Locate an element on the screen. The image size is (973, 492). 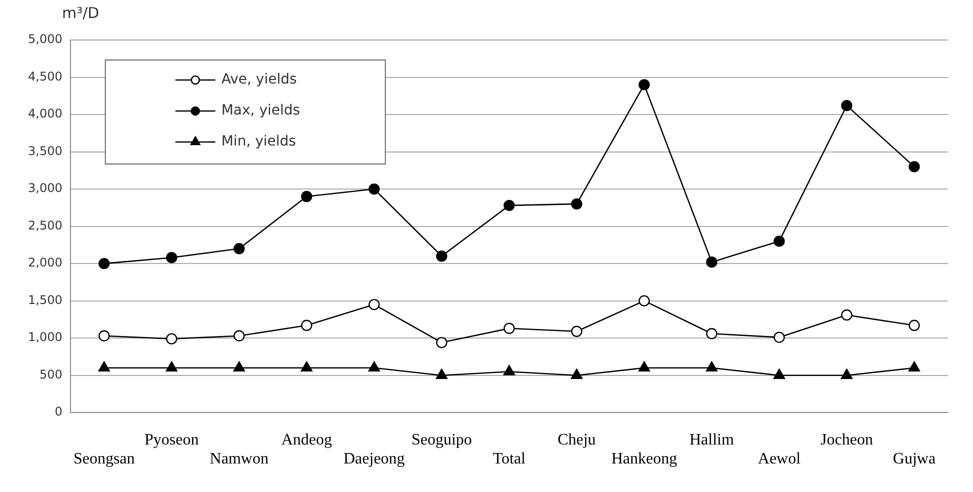
y-tick-label: 1,500 is located at coordinates (45, 299).